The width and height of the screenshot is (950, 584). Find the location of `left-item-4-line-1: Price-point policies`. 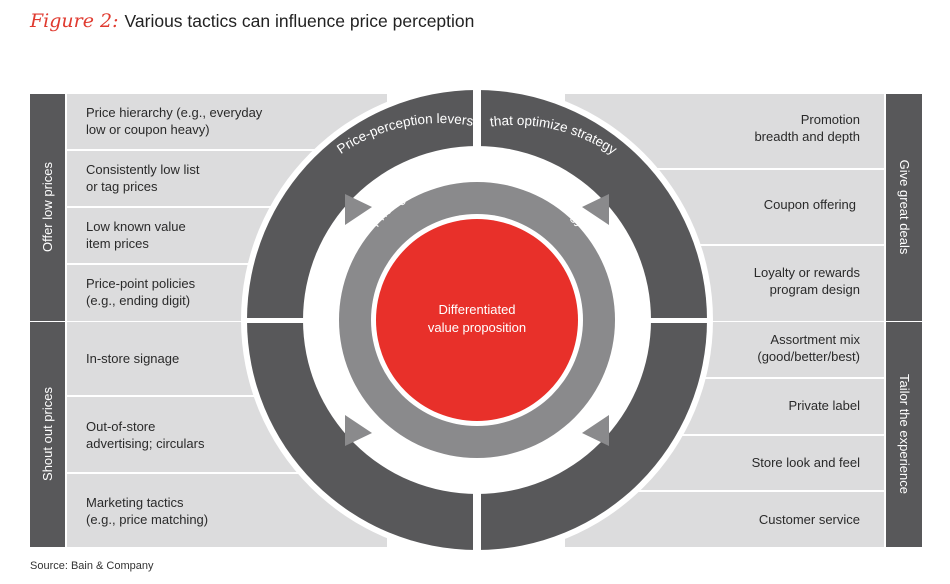

left-item-4-line-1: Price-point policies is located at coordinates (141, 283).